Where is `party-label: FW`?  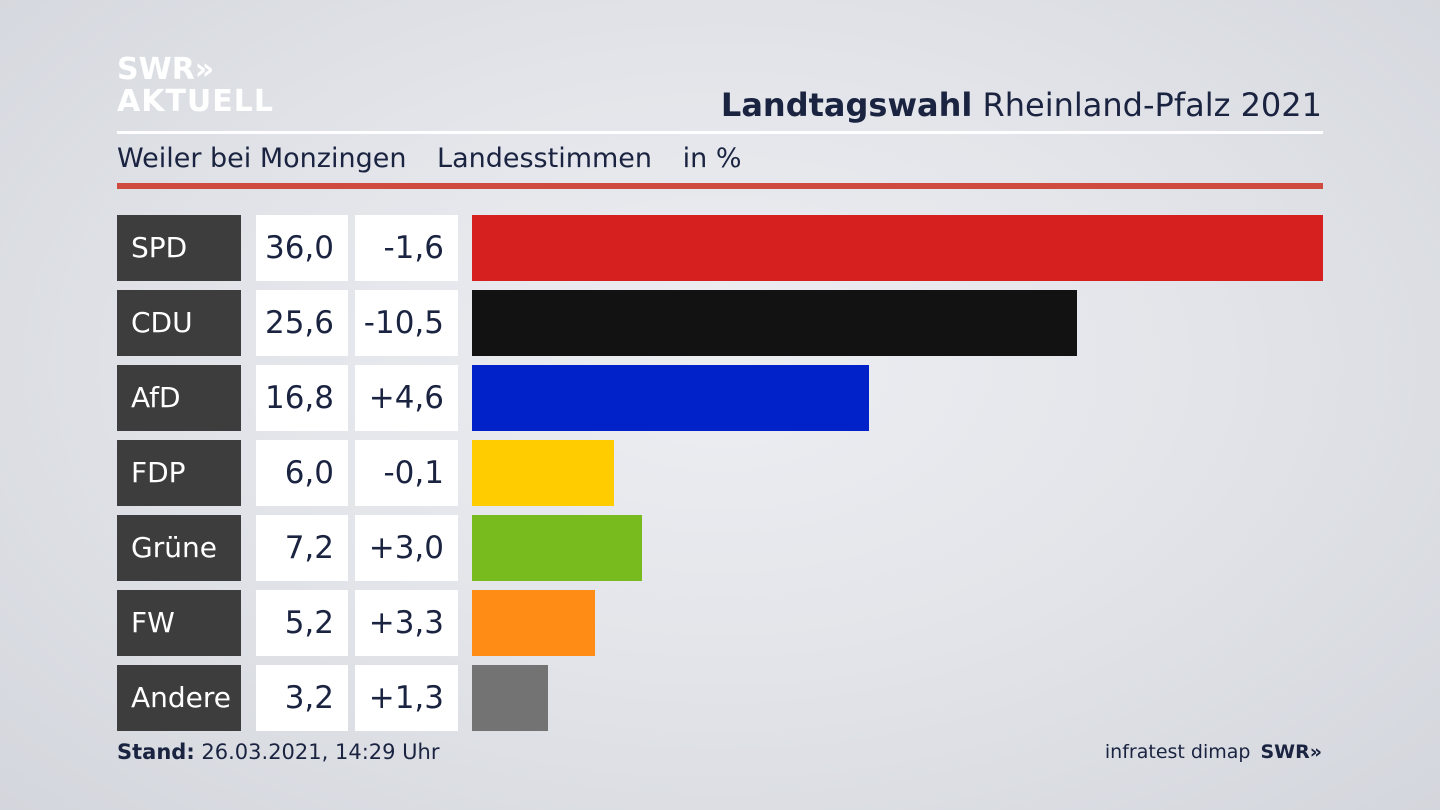 party-label: FW is located at coordinates (179, 623).